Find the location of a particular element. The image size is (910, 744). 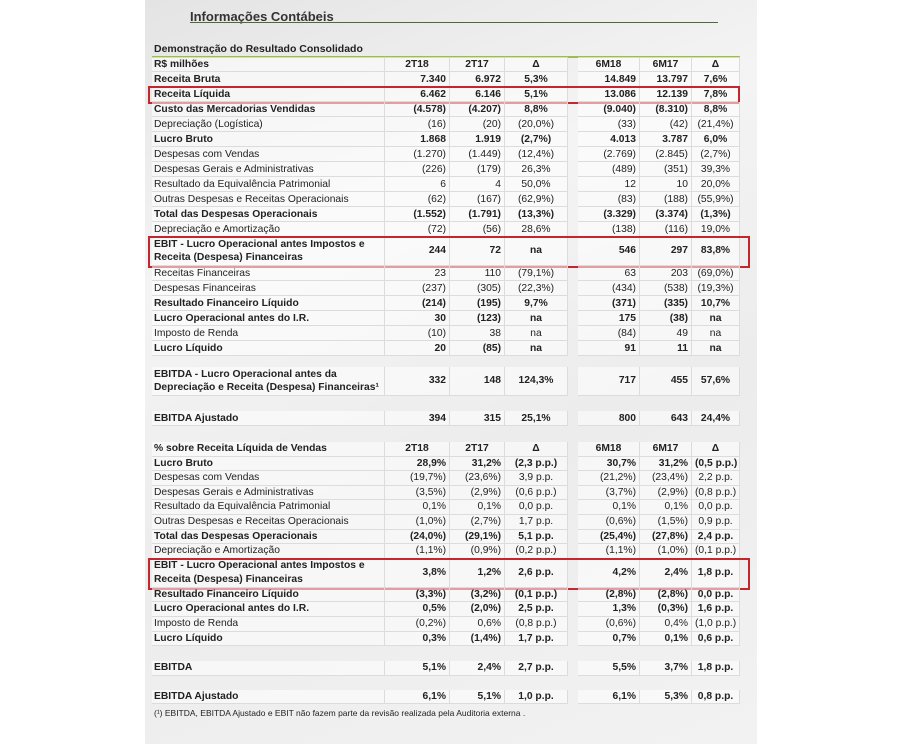

cell-2t18: 3,8% is located at coordinates (417, 573).